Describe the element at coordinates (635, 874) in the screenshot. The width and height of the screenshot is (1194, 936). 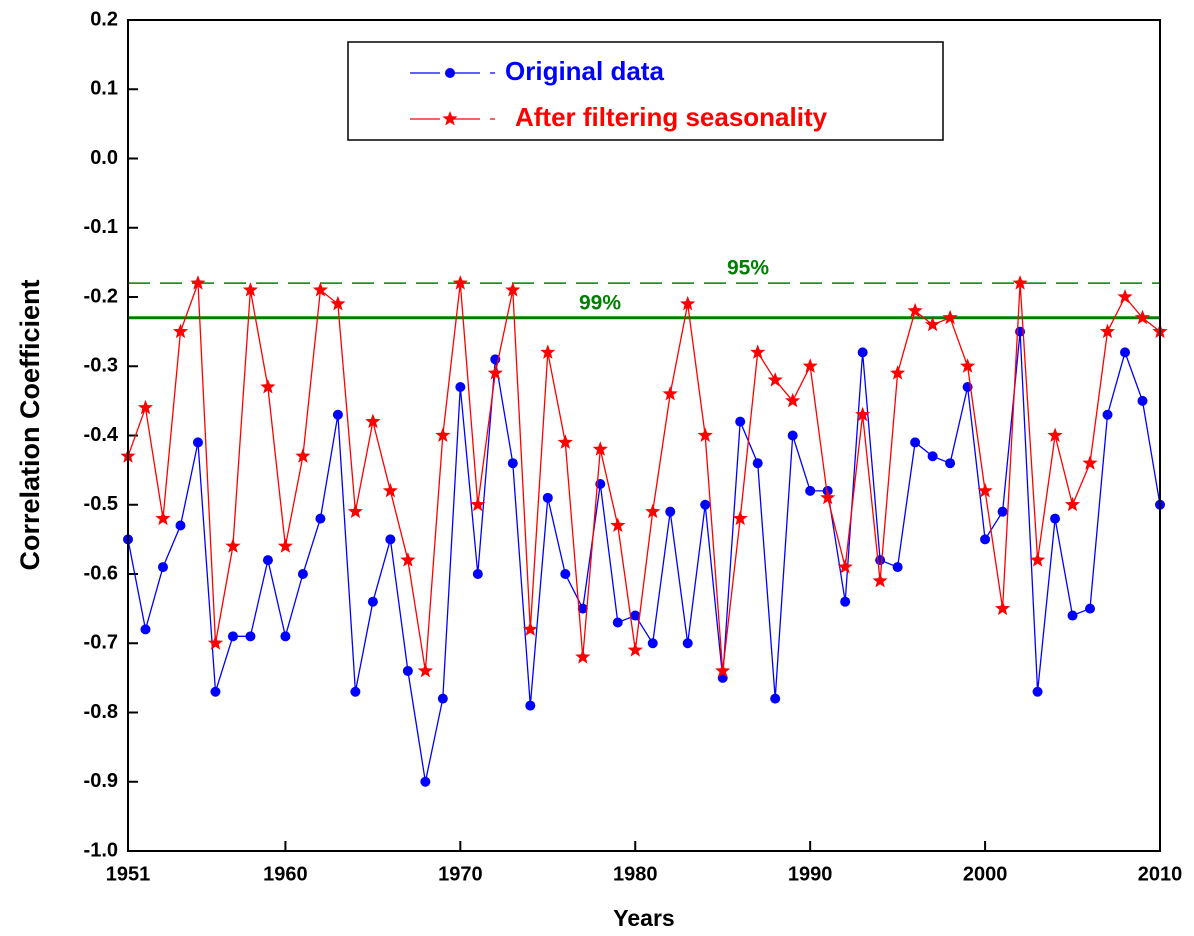
I see `x-tick-label: 1980` at that location.